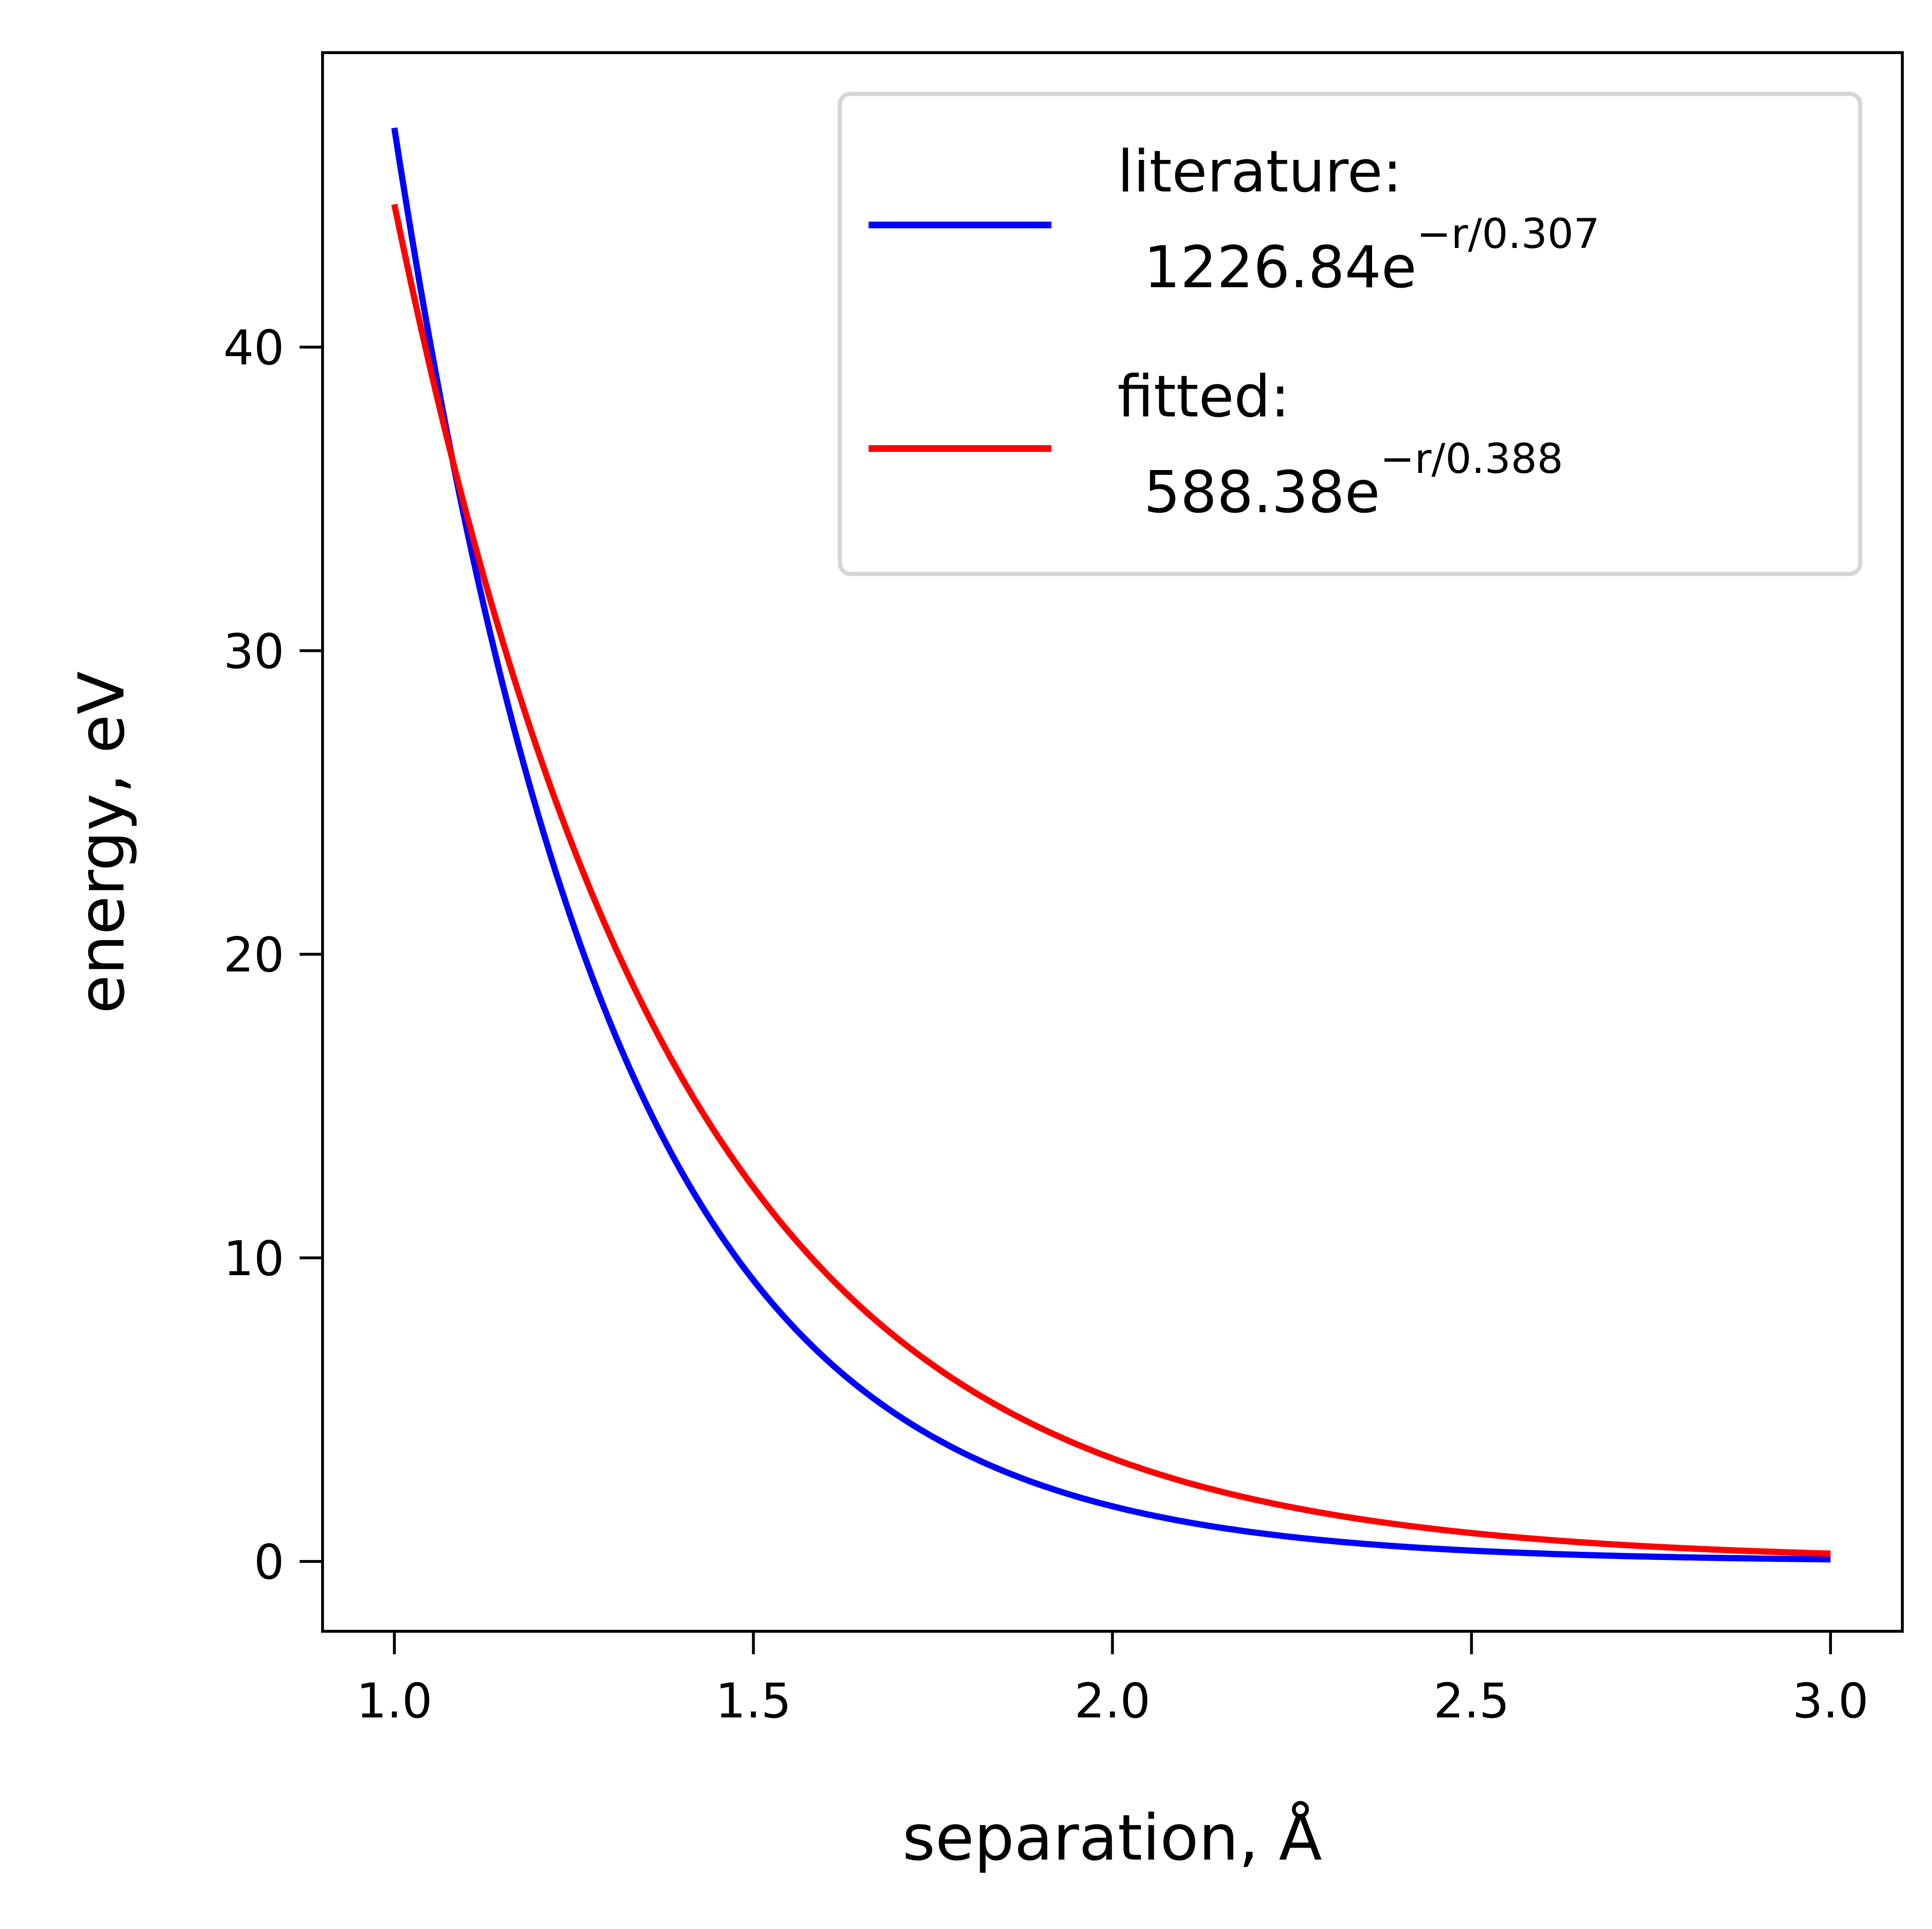 Image resolution: width=1932 pixels, height=1929 pixels. I want to click on legend-literature-coefficient: 1226.84e, so click(1280, 268).